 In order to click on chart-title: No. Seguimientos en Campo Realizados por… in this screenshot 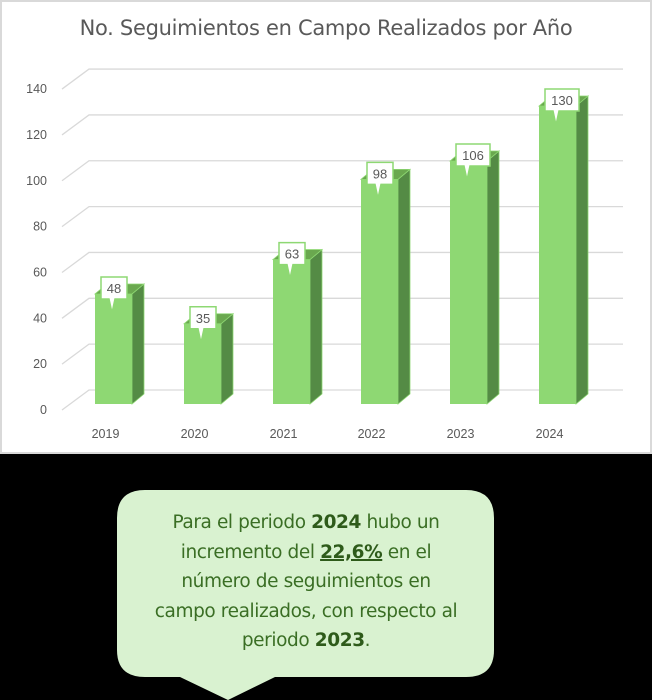, I will do `click(326, 28)`.